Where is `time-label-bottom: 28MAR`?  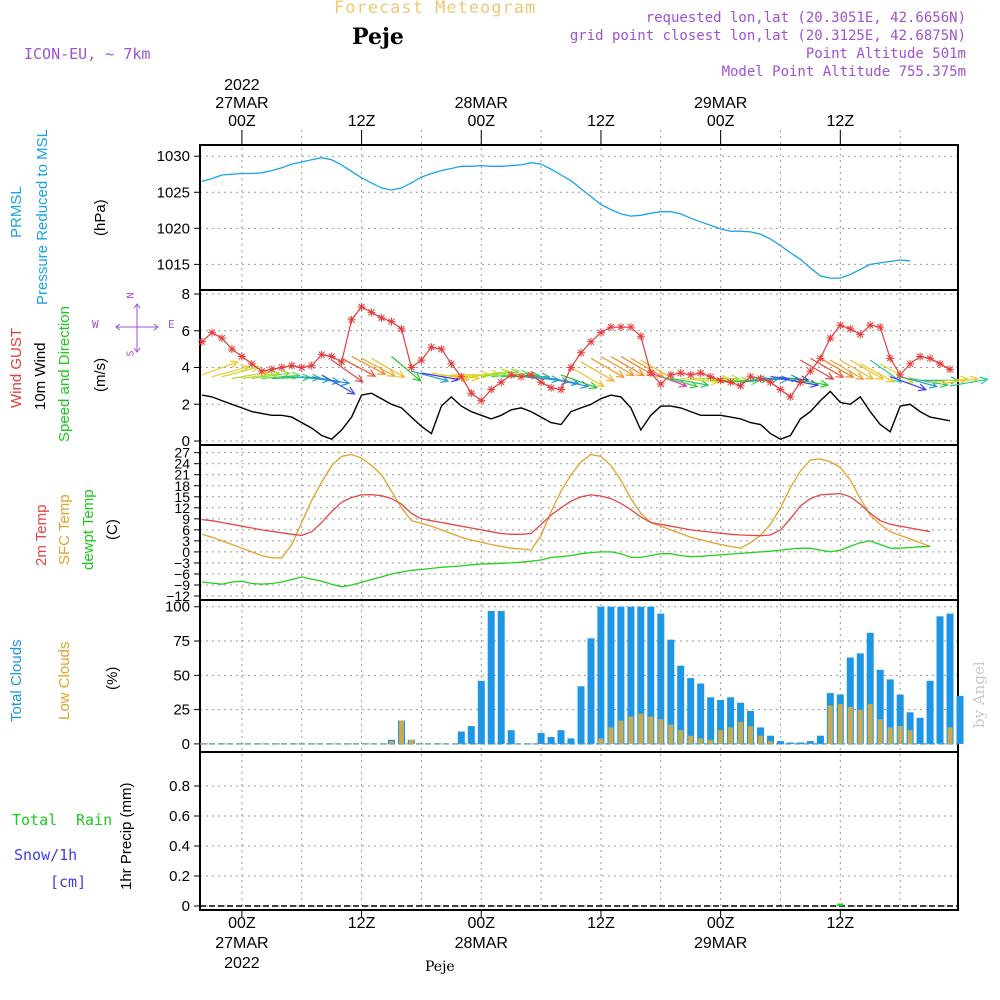 time-label-bottom: 28MAR is located at coordinates (481, 943).